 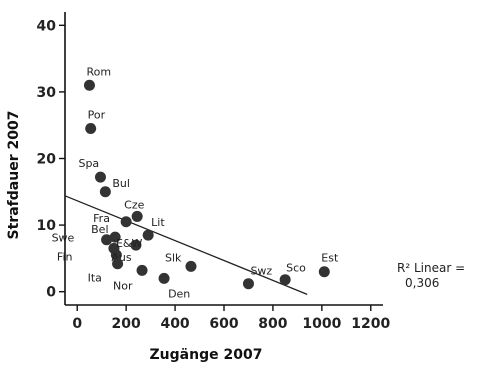 I want to click on y-tick-label: 40, so click(x=47, y=26).